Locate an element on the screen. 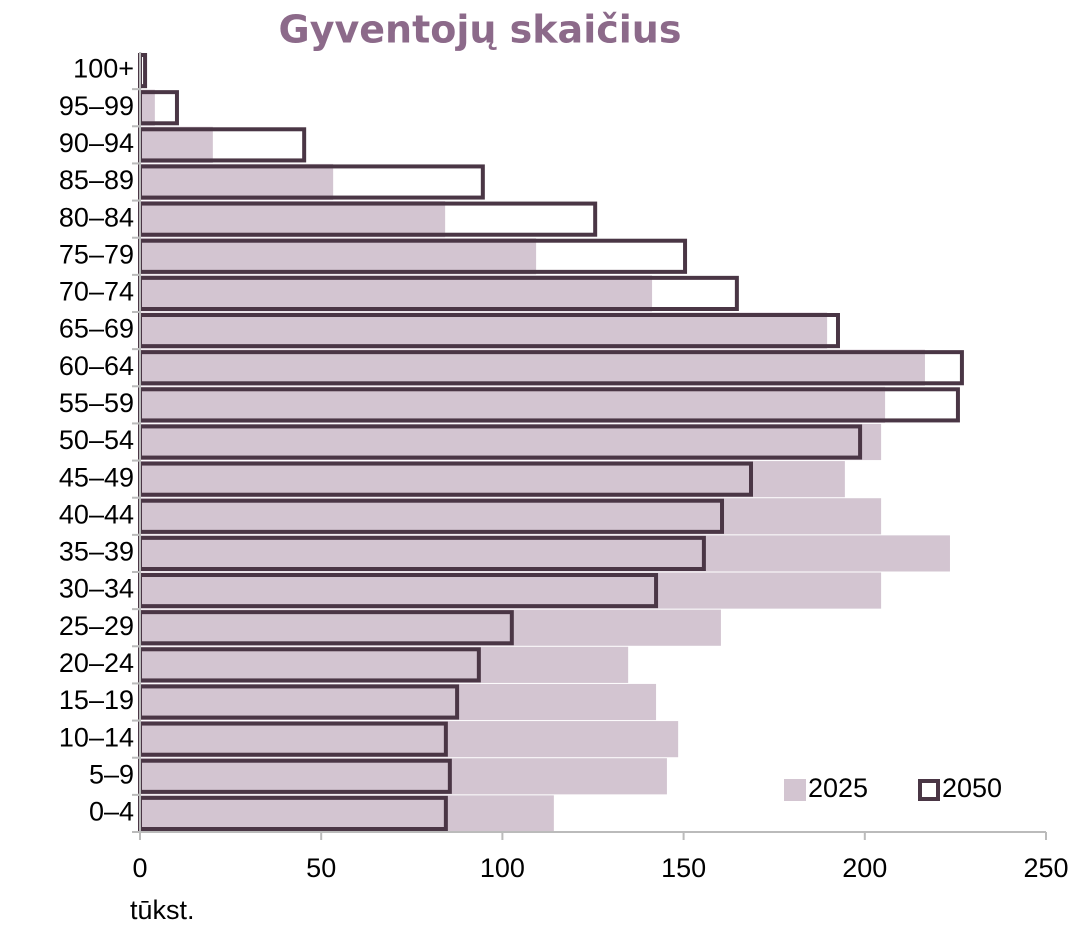 Image resolution: width=1077 pixels, height=932 pixels. y-tick-label: 75–79 is located at coordinates (96, 254).